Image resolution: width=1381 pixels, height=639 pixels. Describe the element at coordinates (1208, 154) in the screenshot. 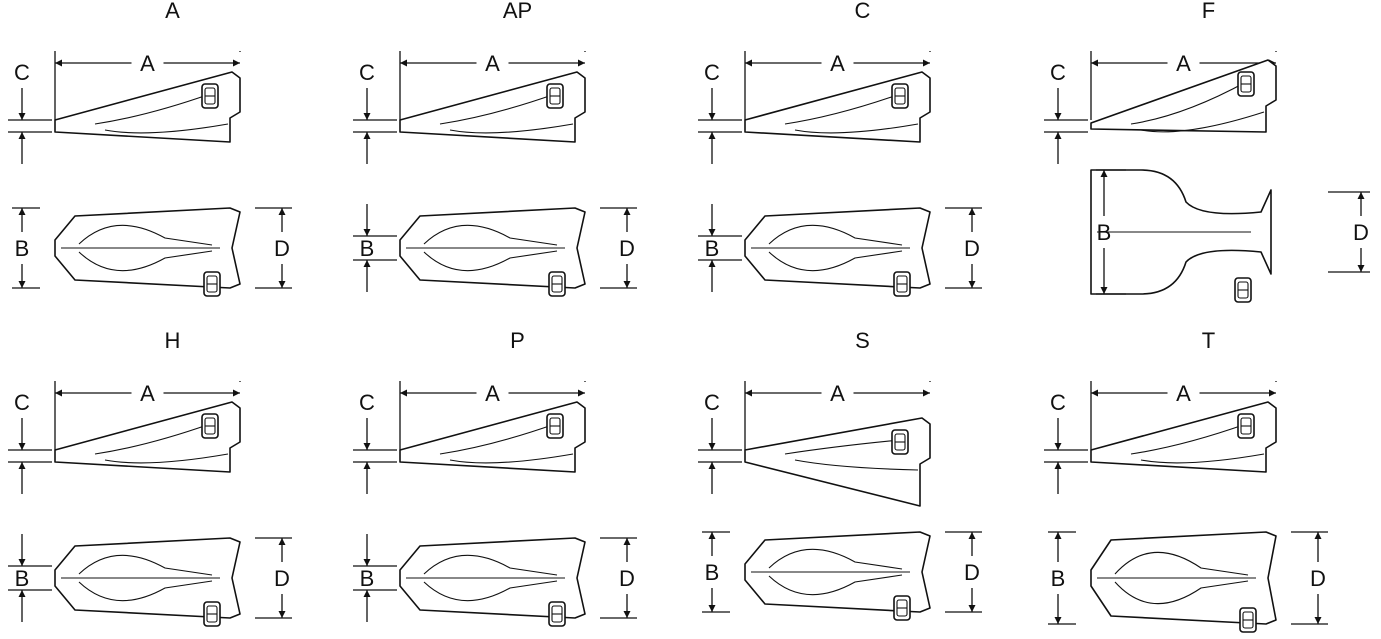

I see `tooth-diagram-f: F A C B D` at that location.